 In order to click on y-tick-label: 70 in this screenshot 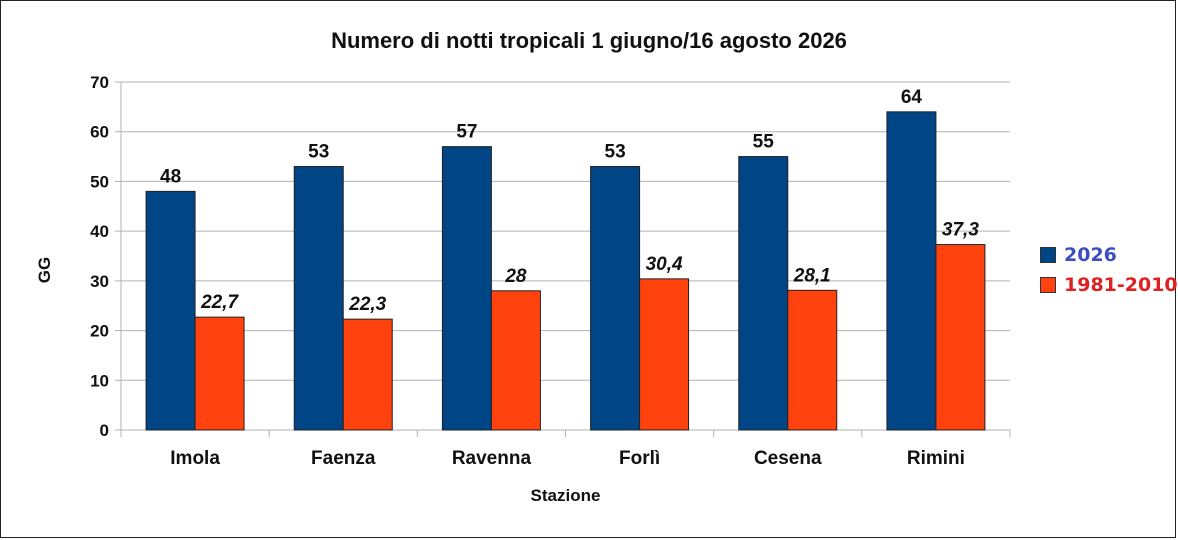, I will do `click(99, 82)`.